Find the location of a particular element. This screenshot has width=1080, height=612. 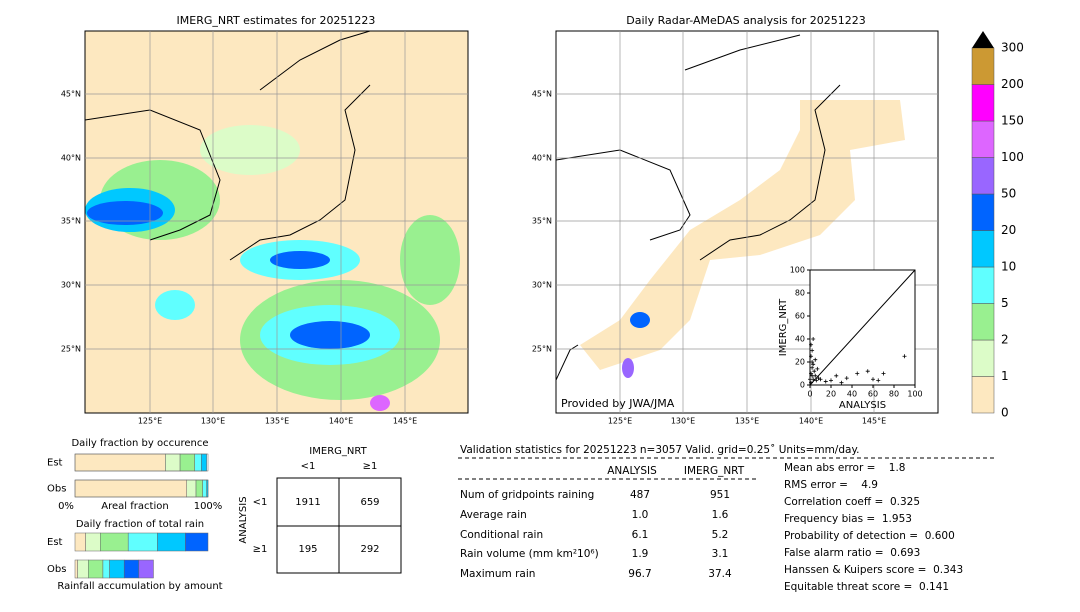

axis-right: 100% is located at coordinates (208, 506).